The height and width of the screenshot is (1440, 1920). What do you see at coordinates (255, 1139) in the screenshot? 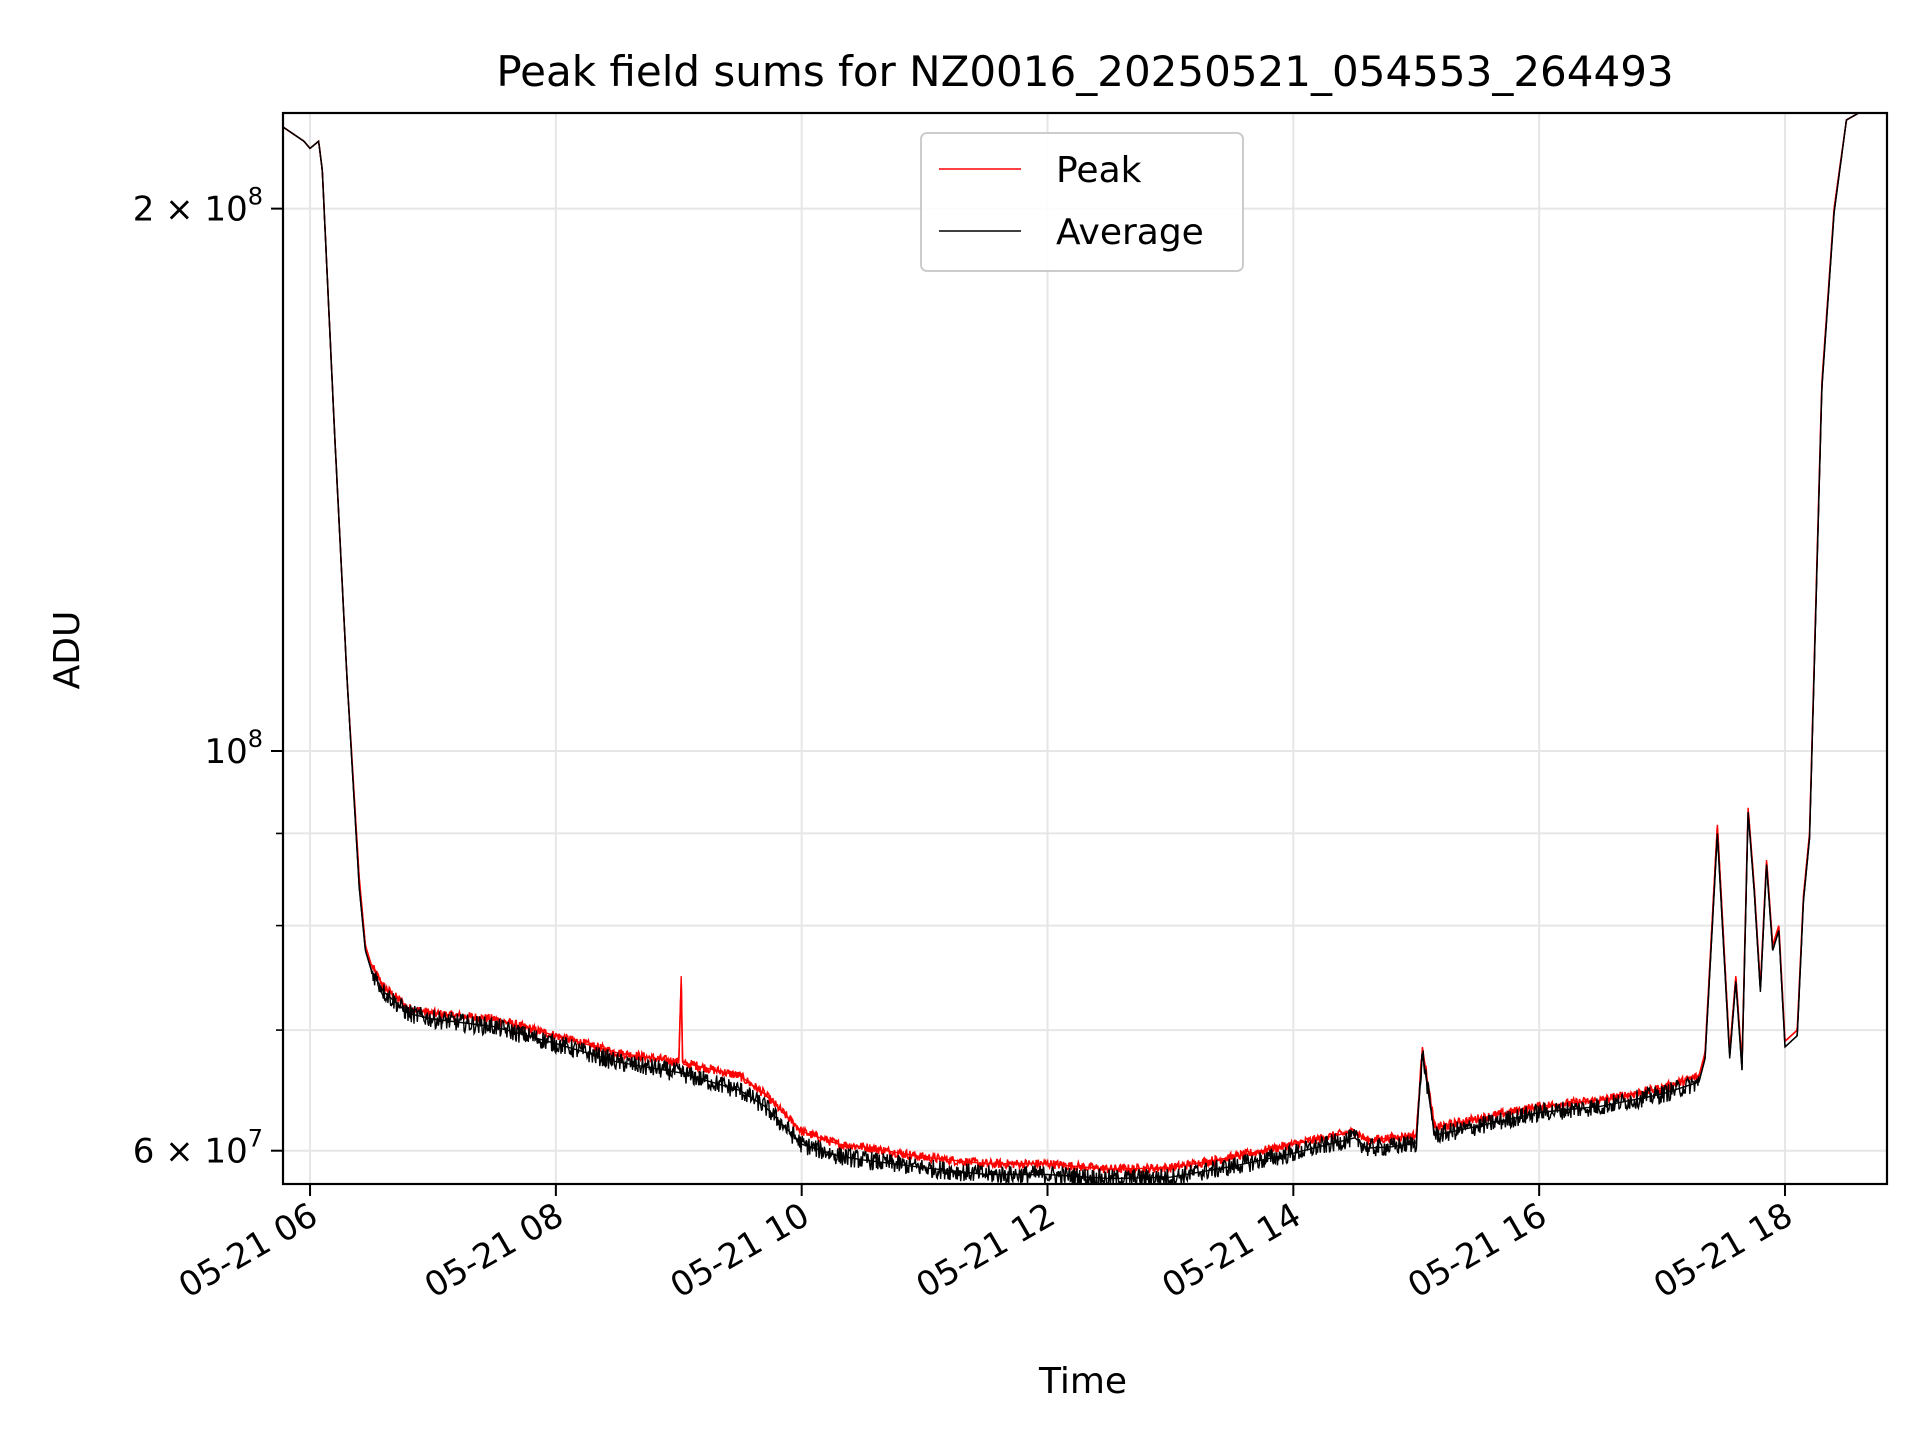
I see `y-tick-exponent: 7` at bounding box center [255, 1139].